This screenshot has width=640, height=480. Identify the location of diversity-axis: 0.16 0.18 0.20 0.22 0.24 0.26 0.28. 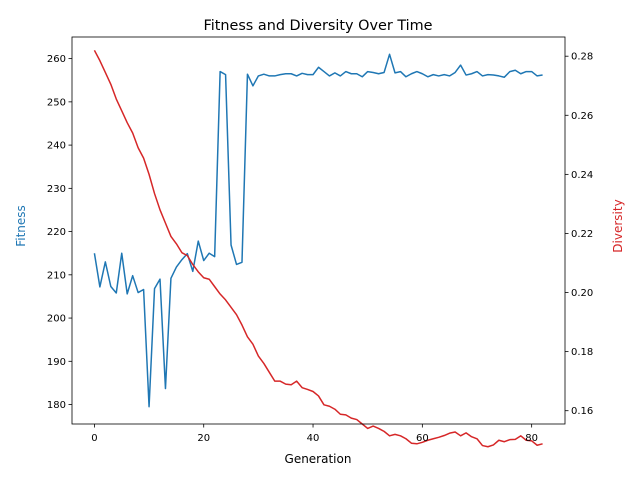
(579, 234).